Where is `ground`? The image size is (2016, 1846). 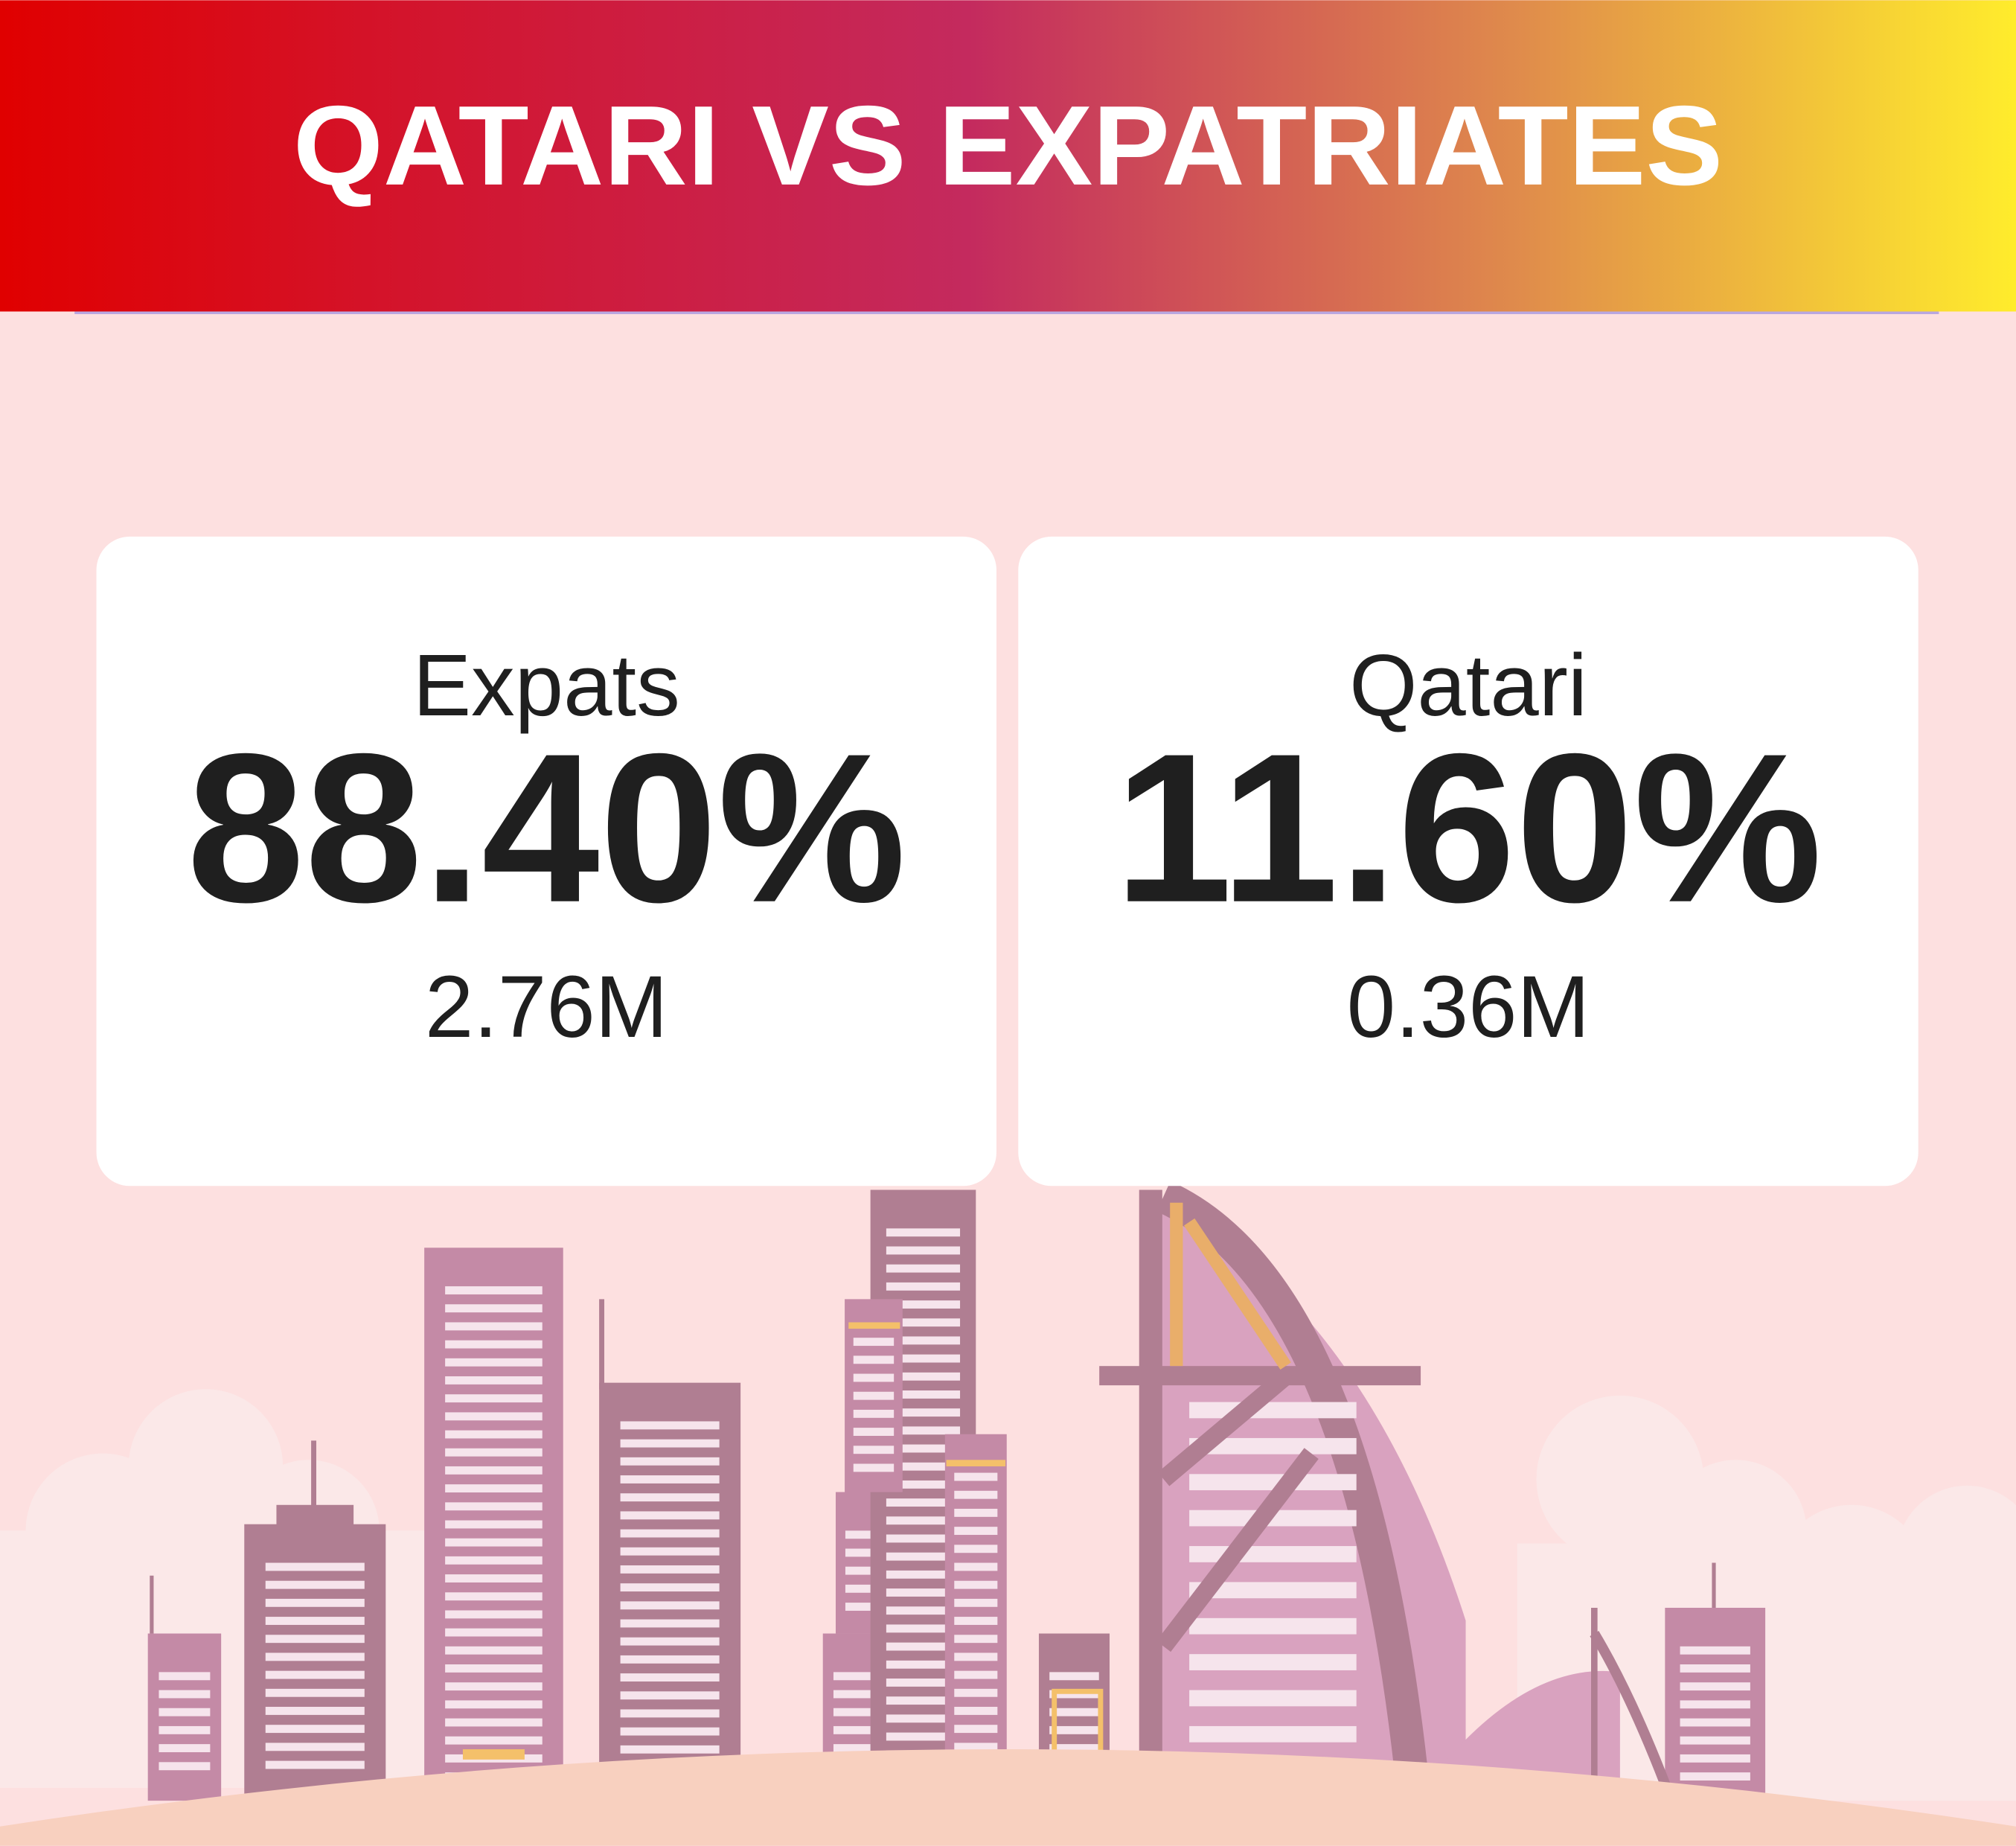 ground is located at coordinates (1008, 1797).